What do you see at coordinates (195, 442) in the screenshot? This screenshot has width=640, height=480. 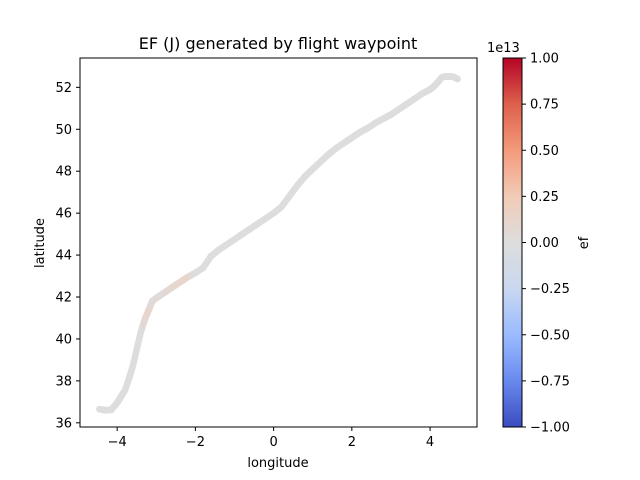 I see `x-tick-label: −2` at bounding box center [195, 442].